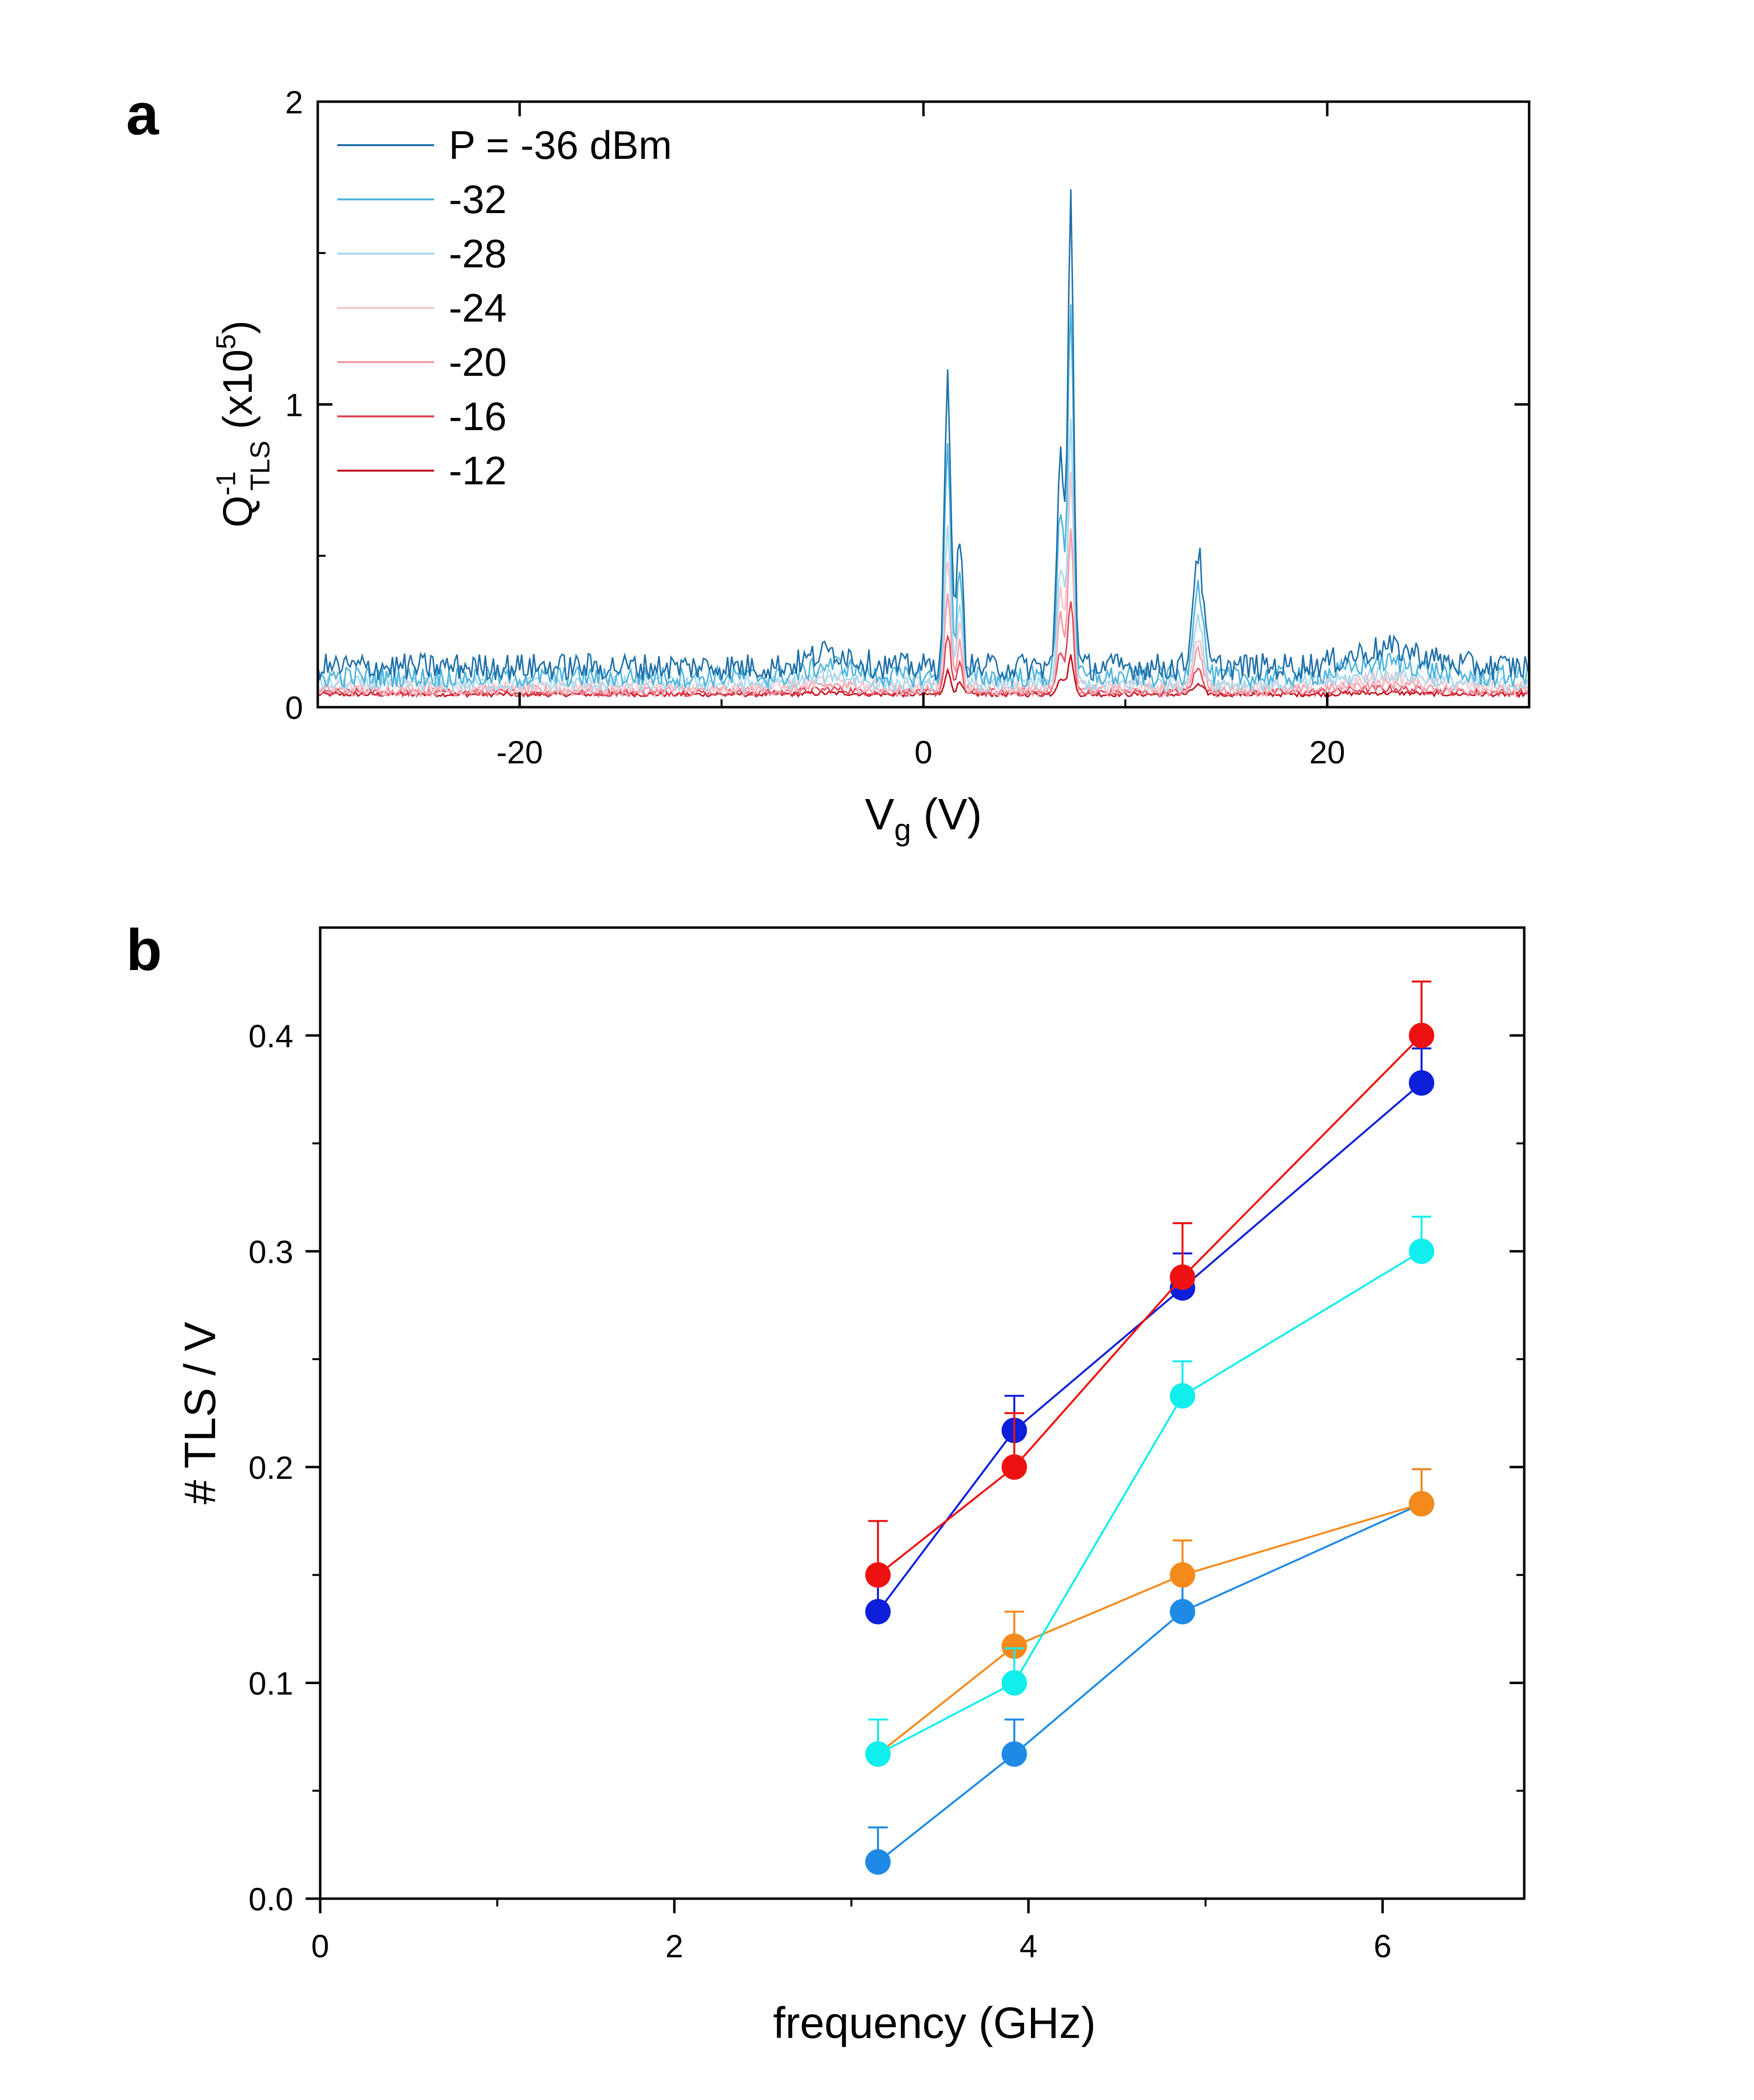 The image size is (1754, 2100). What do you see at coordinates (879, 814) in the screenshot?
I see `x-axis-title-base: V` at bounding box center [879, 814].